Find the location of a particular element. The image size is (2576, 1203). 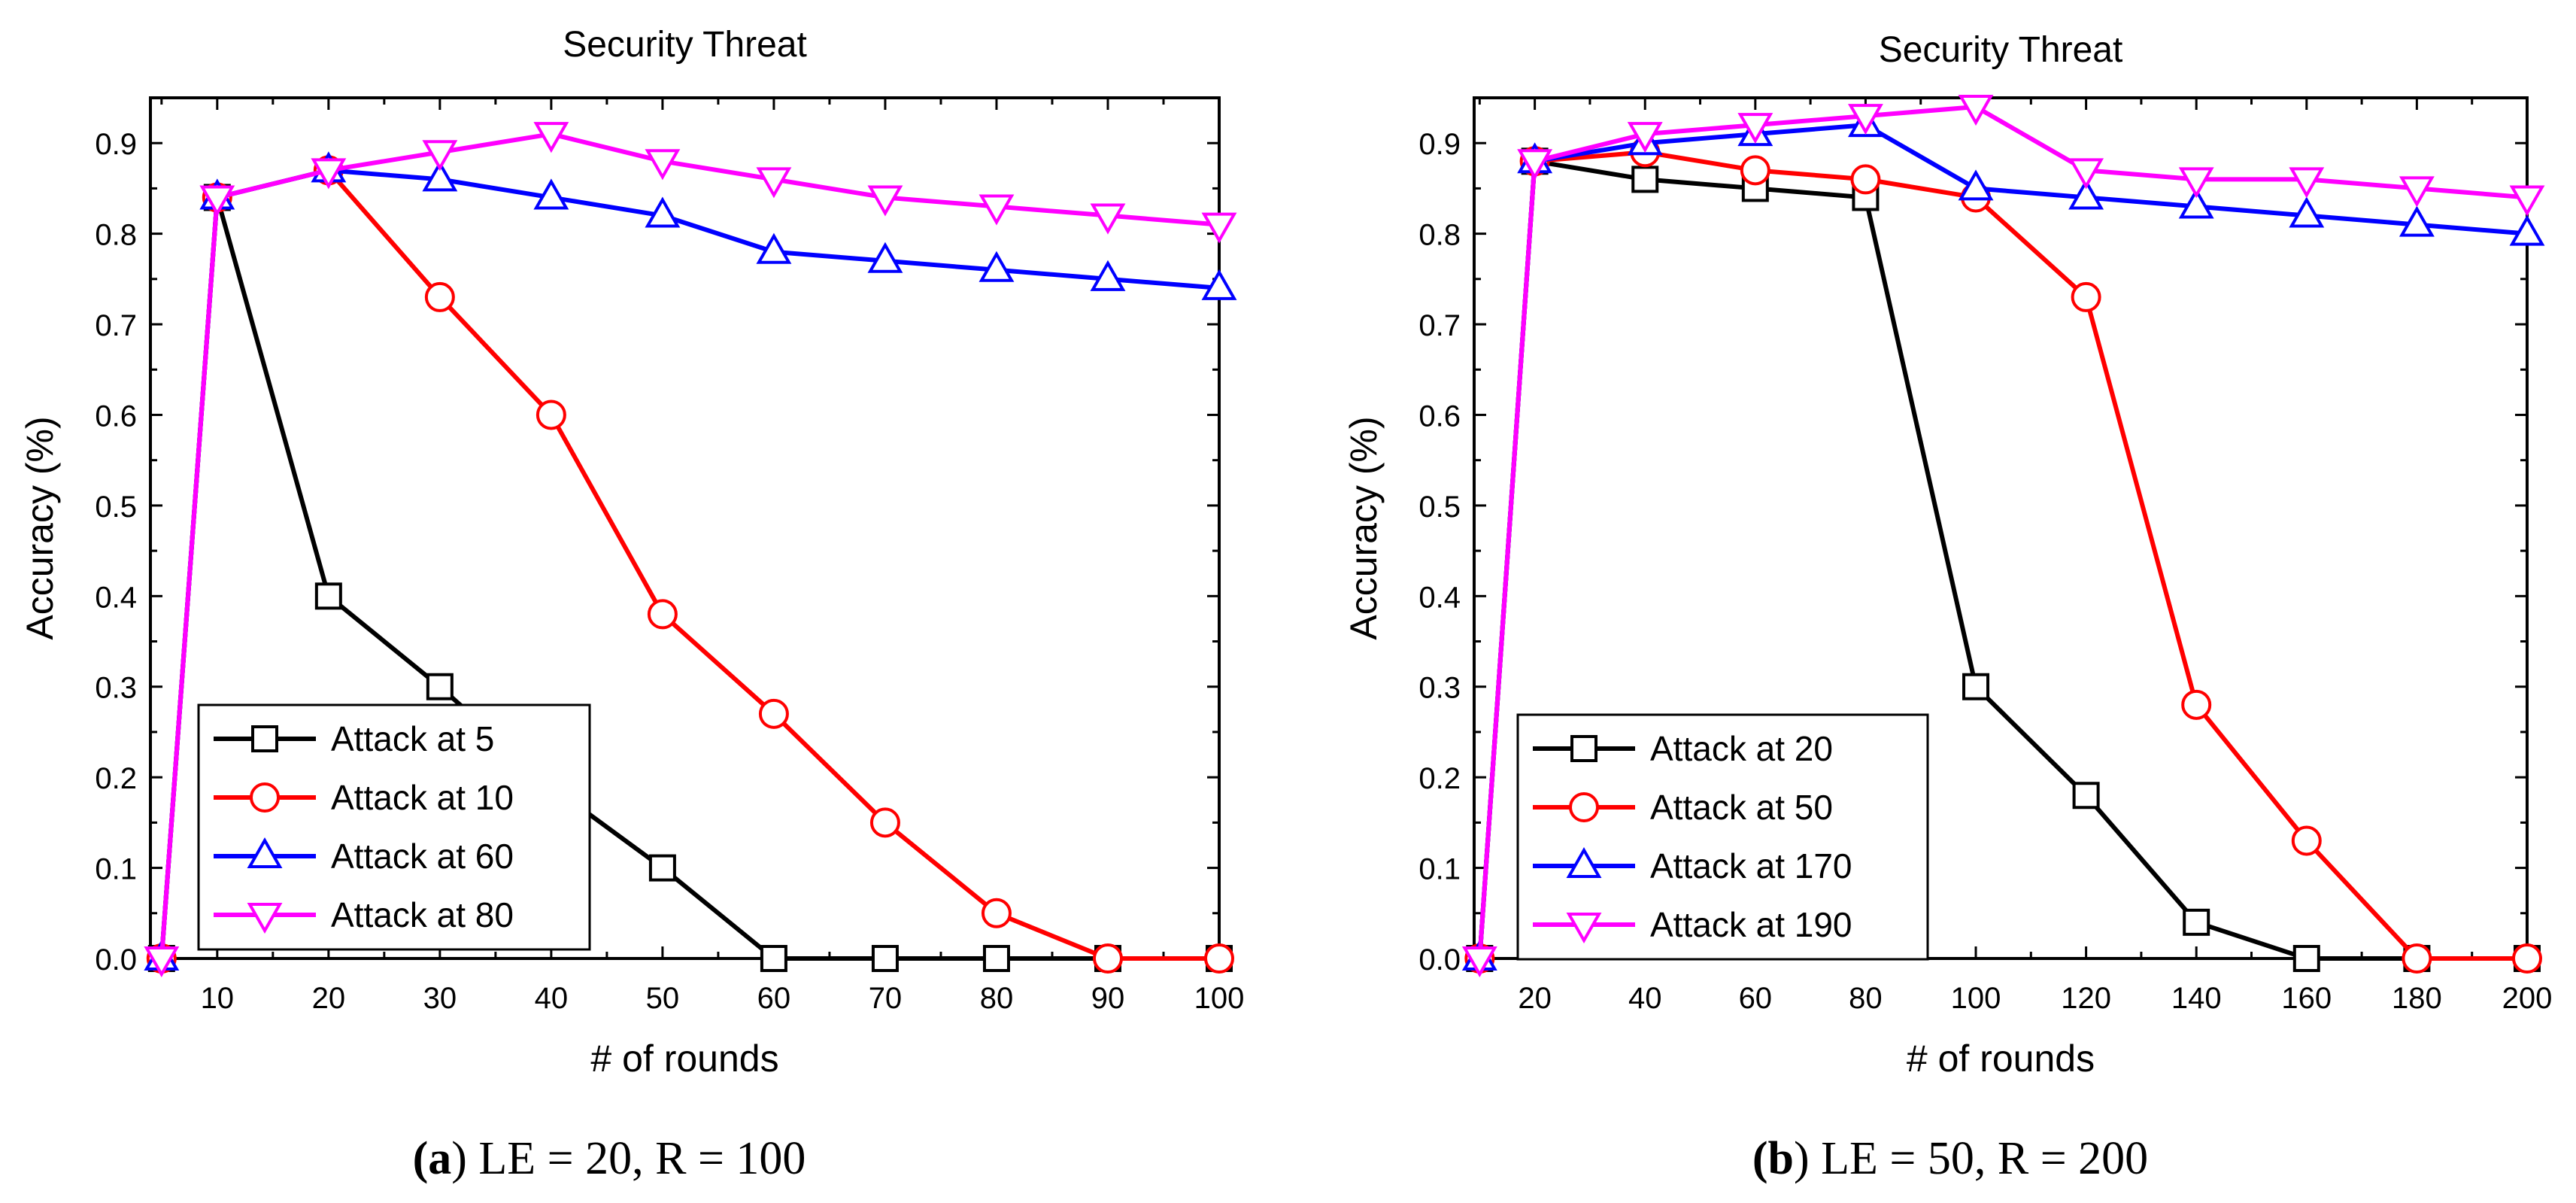

legend-item: Attack at 80 is located at coordinates (364, 914).